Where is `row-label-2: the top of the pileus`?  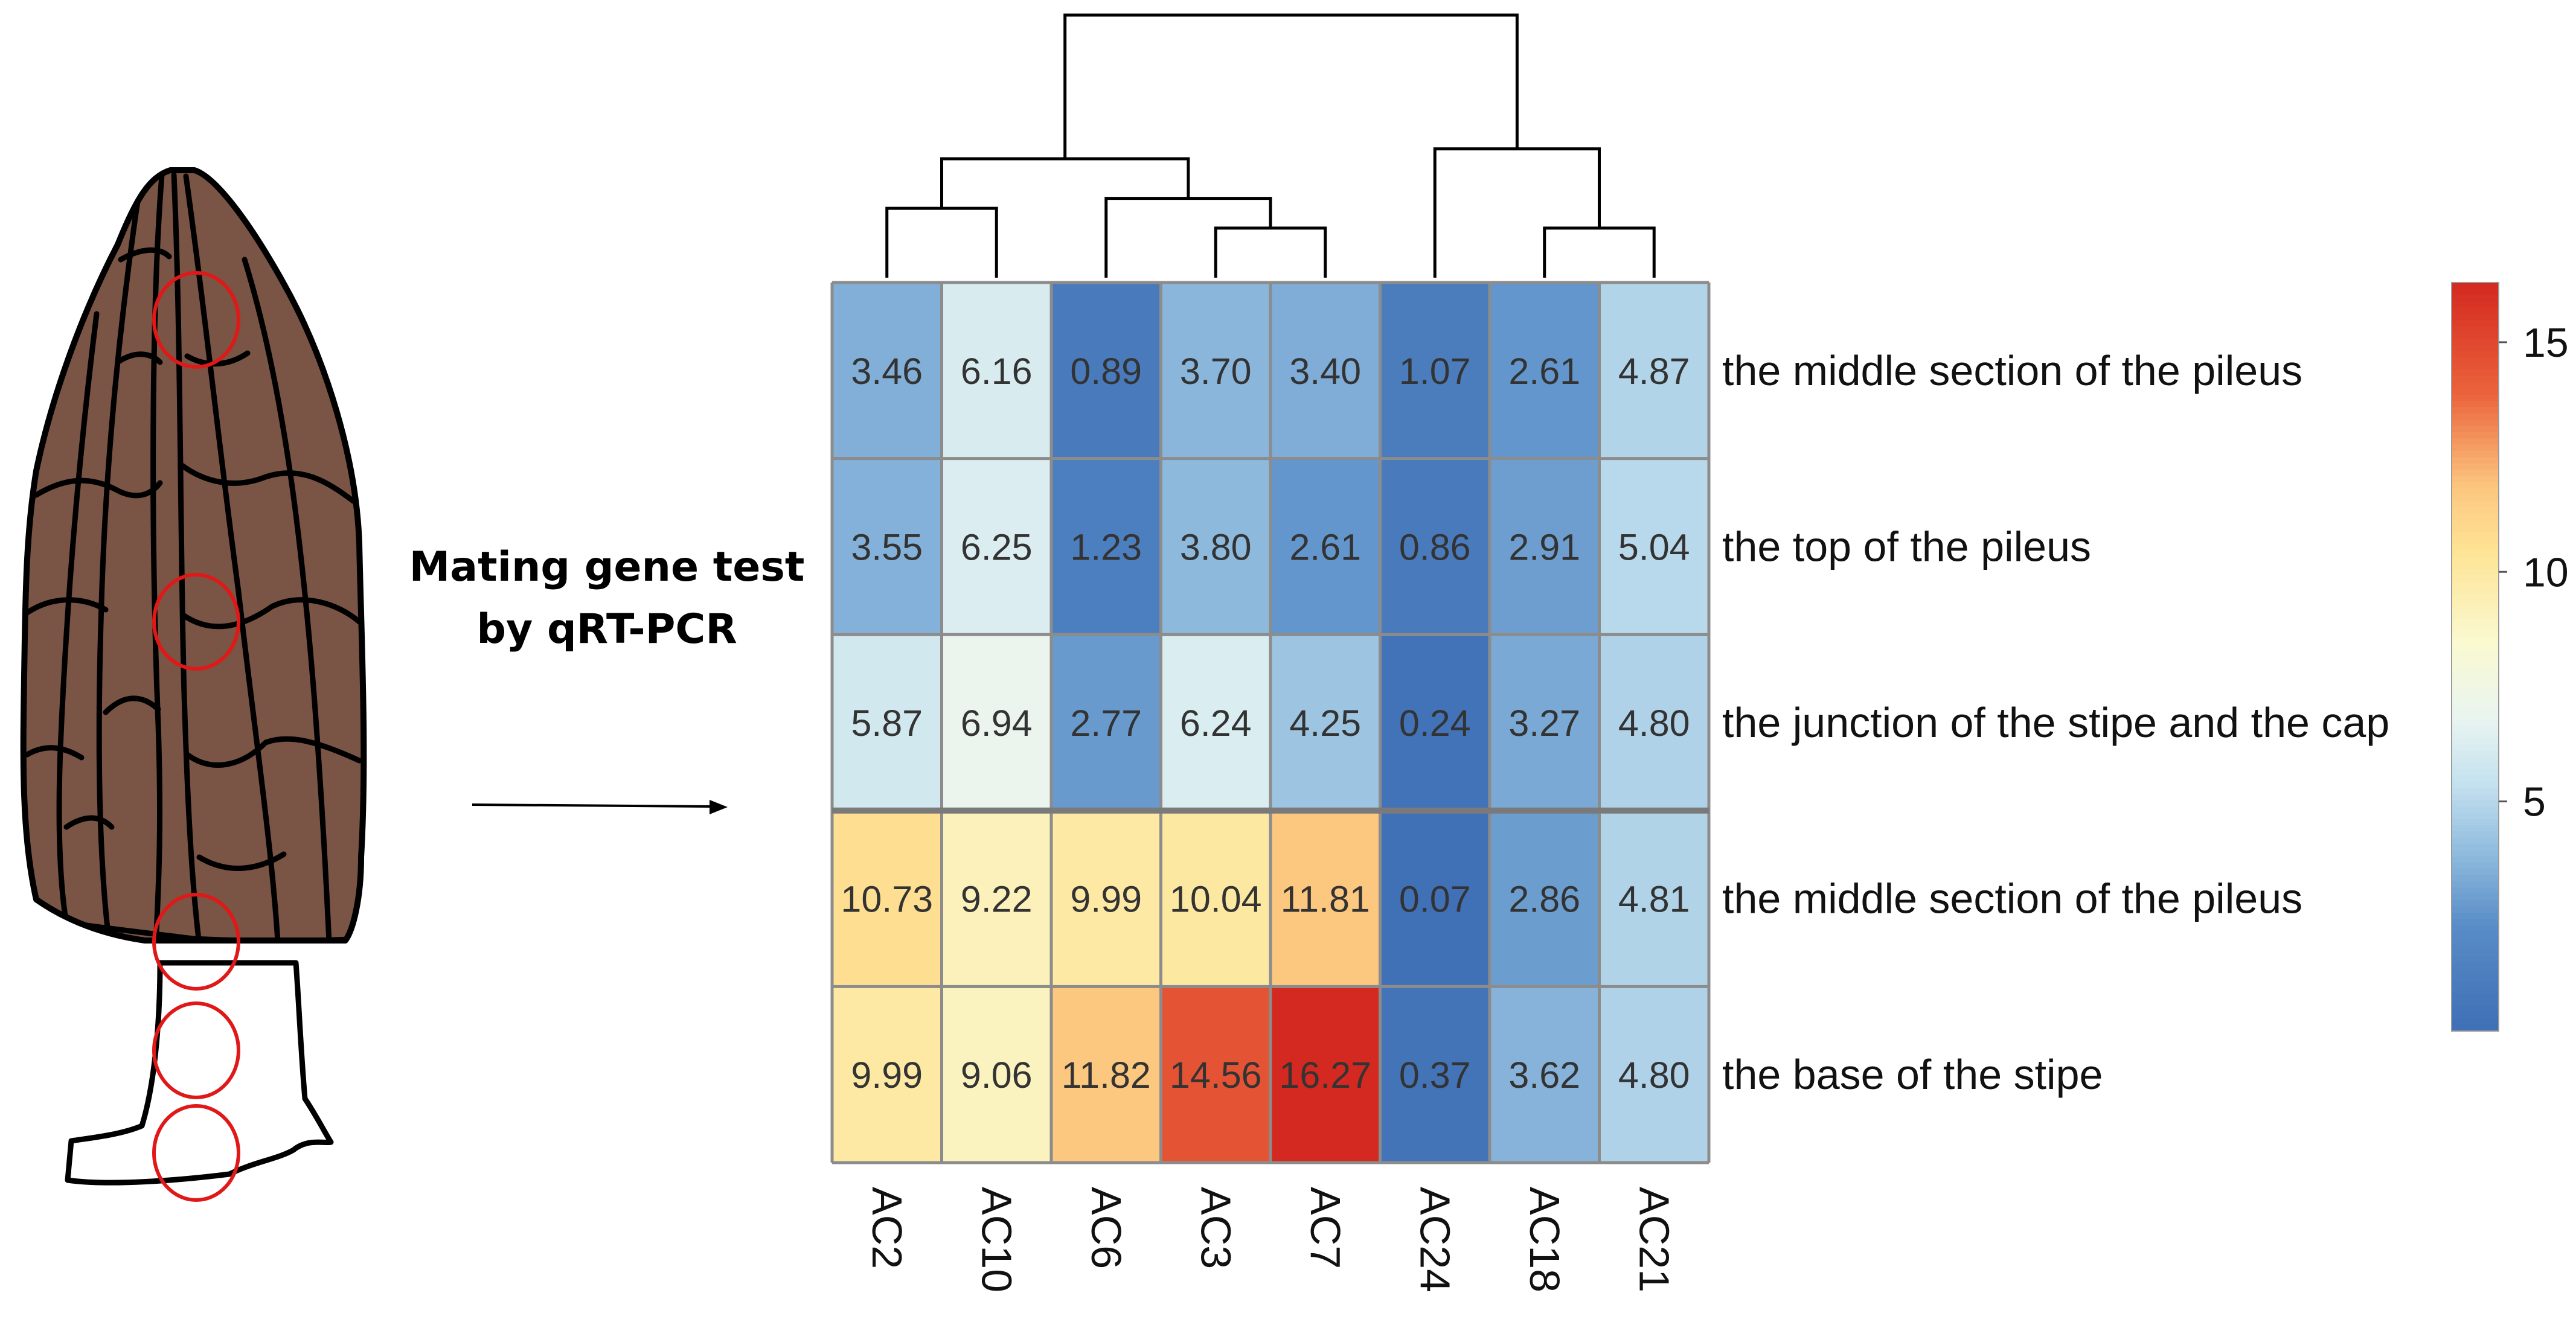 row-label-2: the top of the pileus is located at coordinates (1906, 546).